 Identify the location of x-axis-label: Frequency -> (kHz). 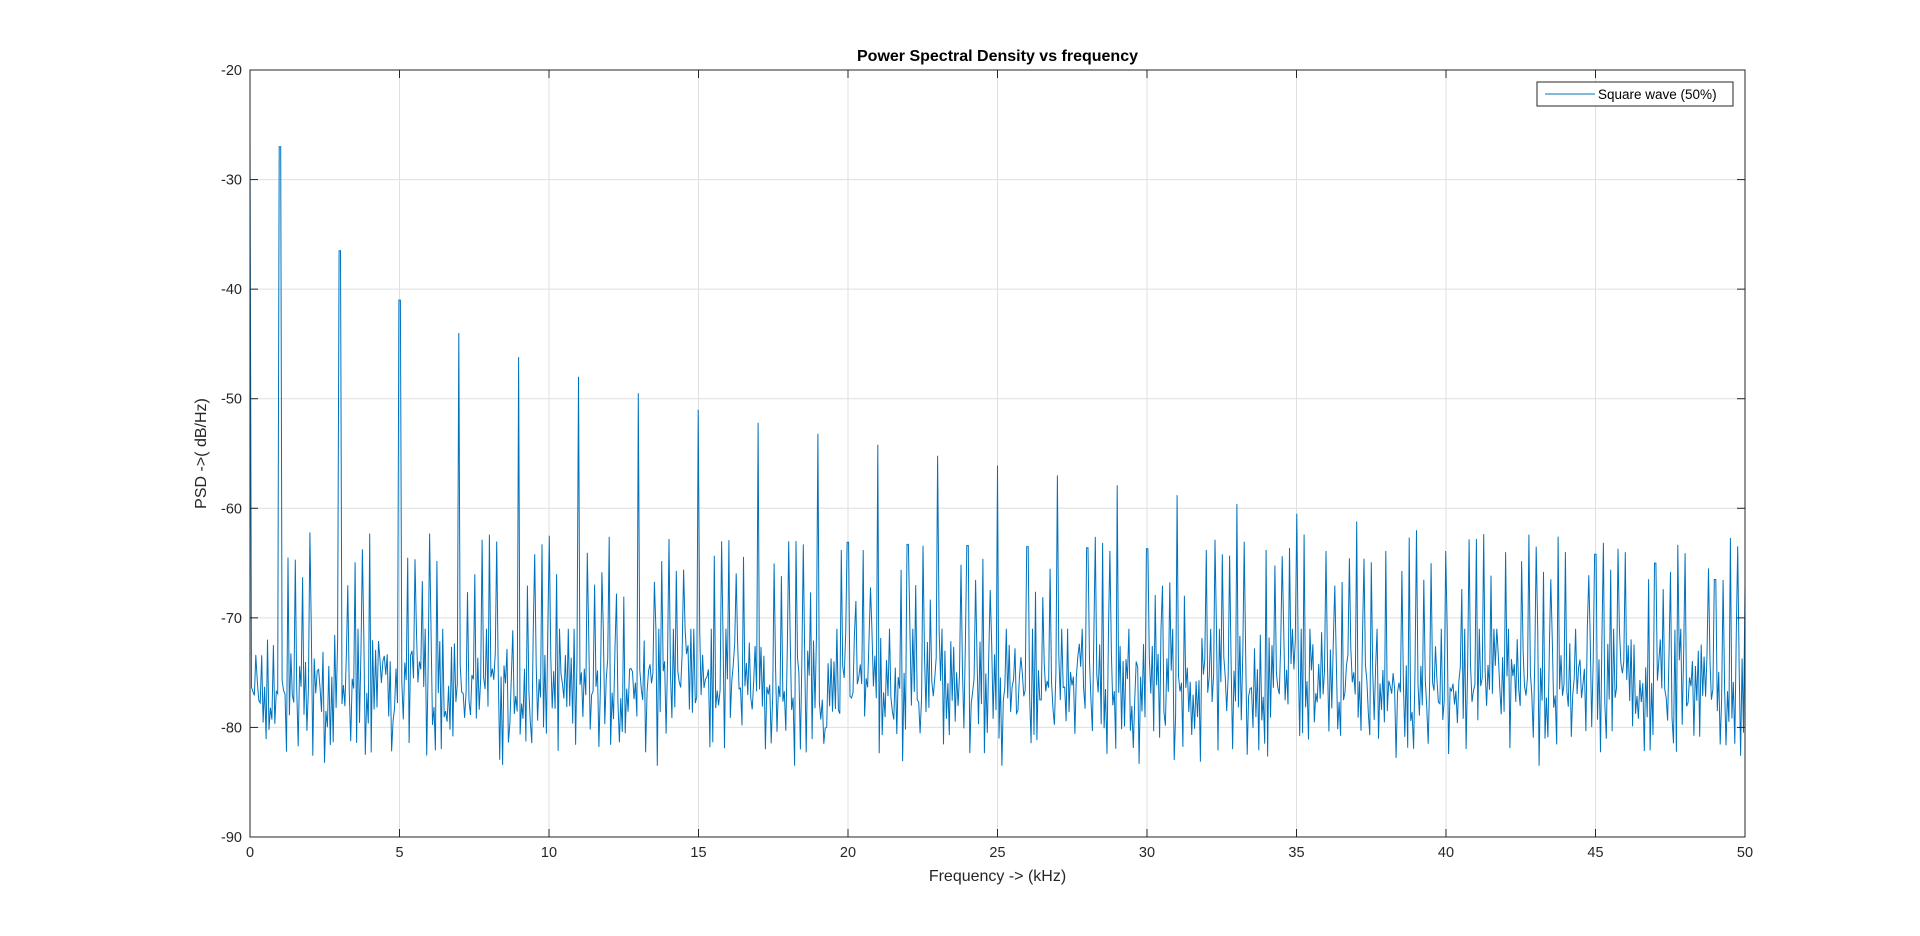
(997, 876).